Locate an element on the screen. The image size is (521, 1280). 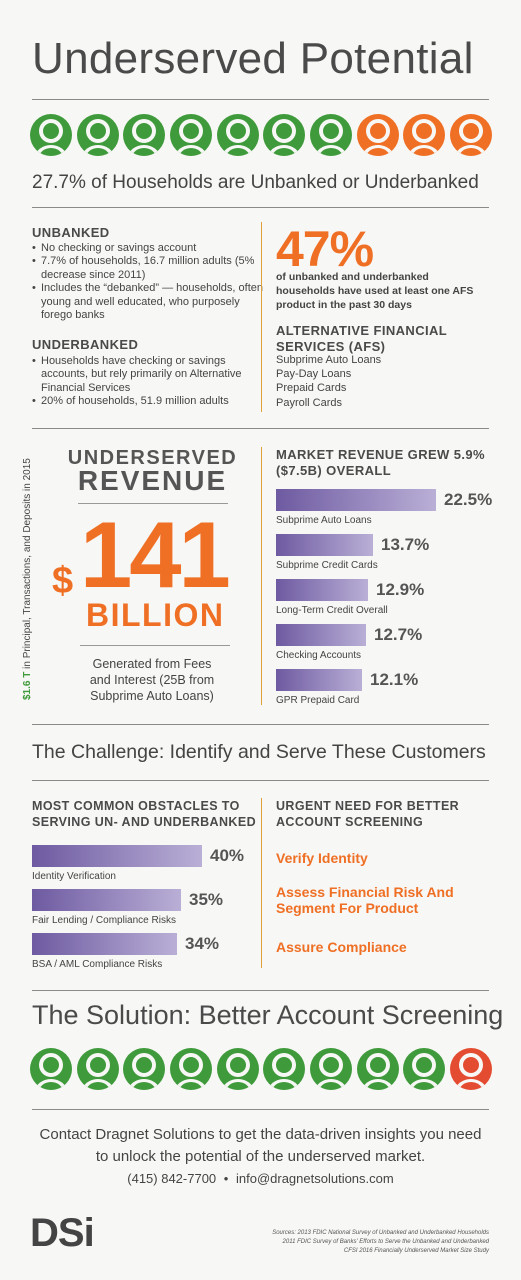
page-title: Underserved Potential is located at coordinates (253, 58).